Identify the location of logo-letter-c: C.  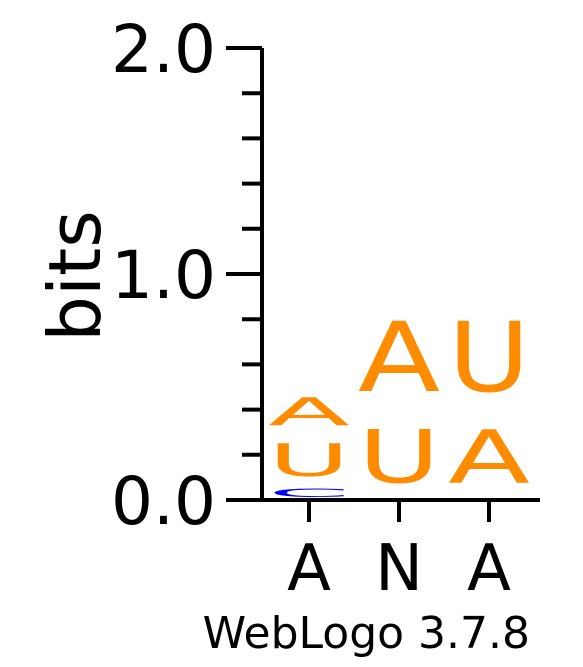
(309, 493).